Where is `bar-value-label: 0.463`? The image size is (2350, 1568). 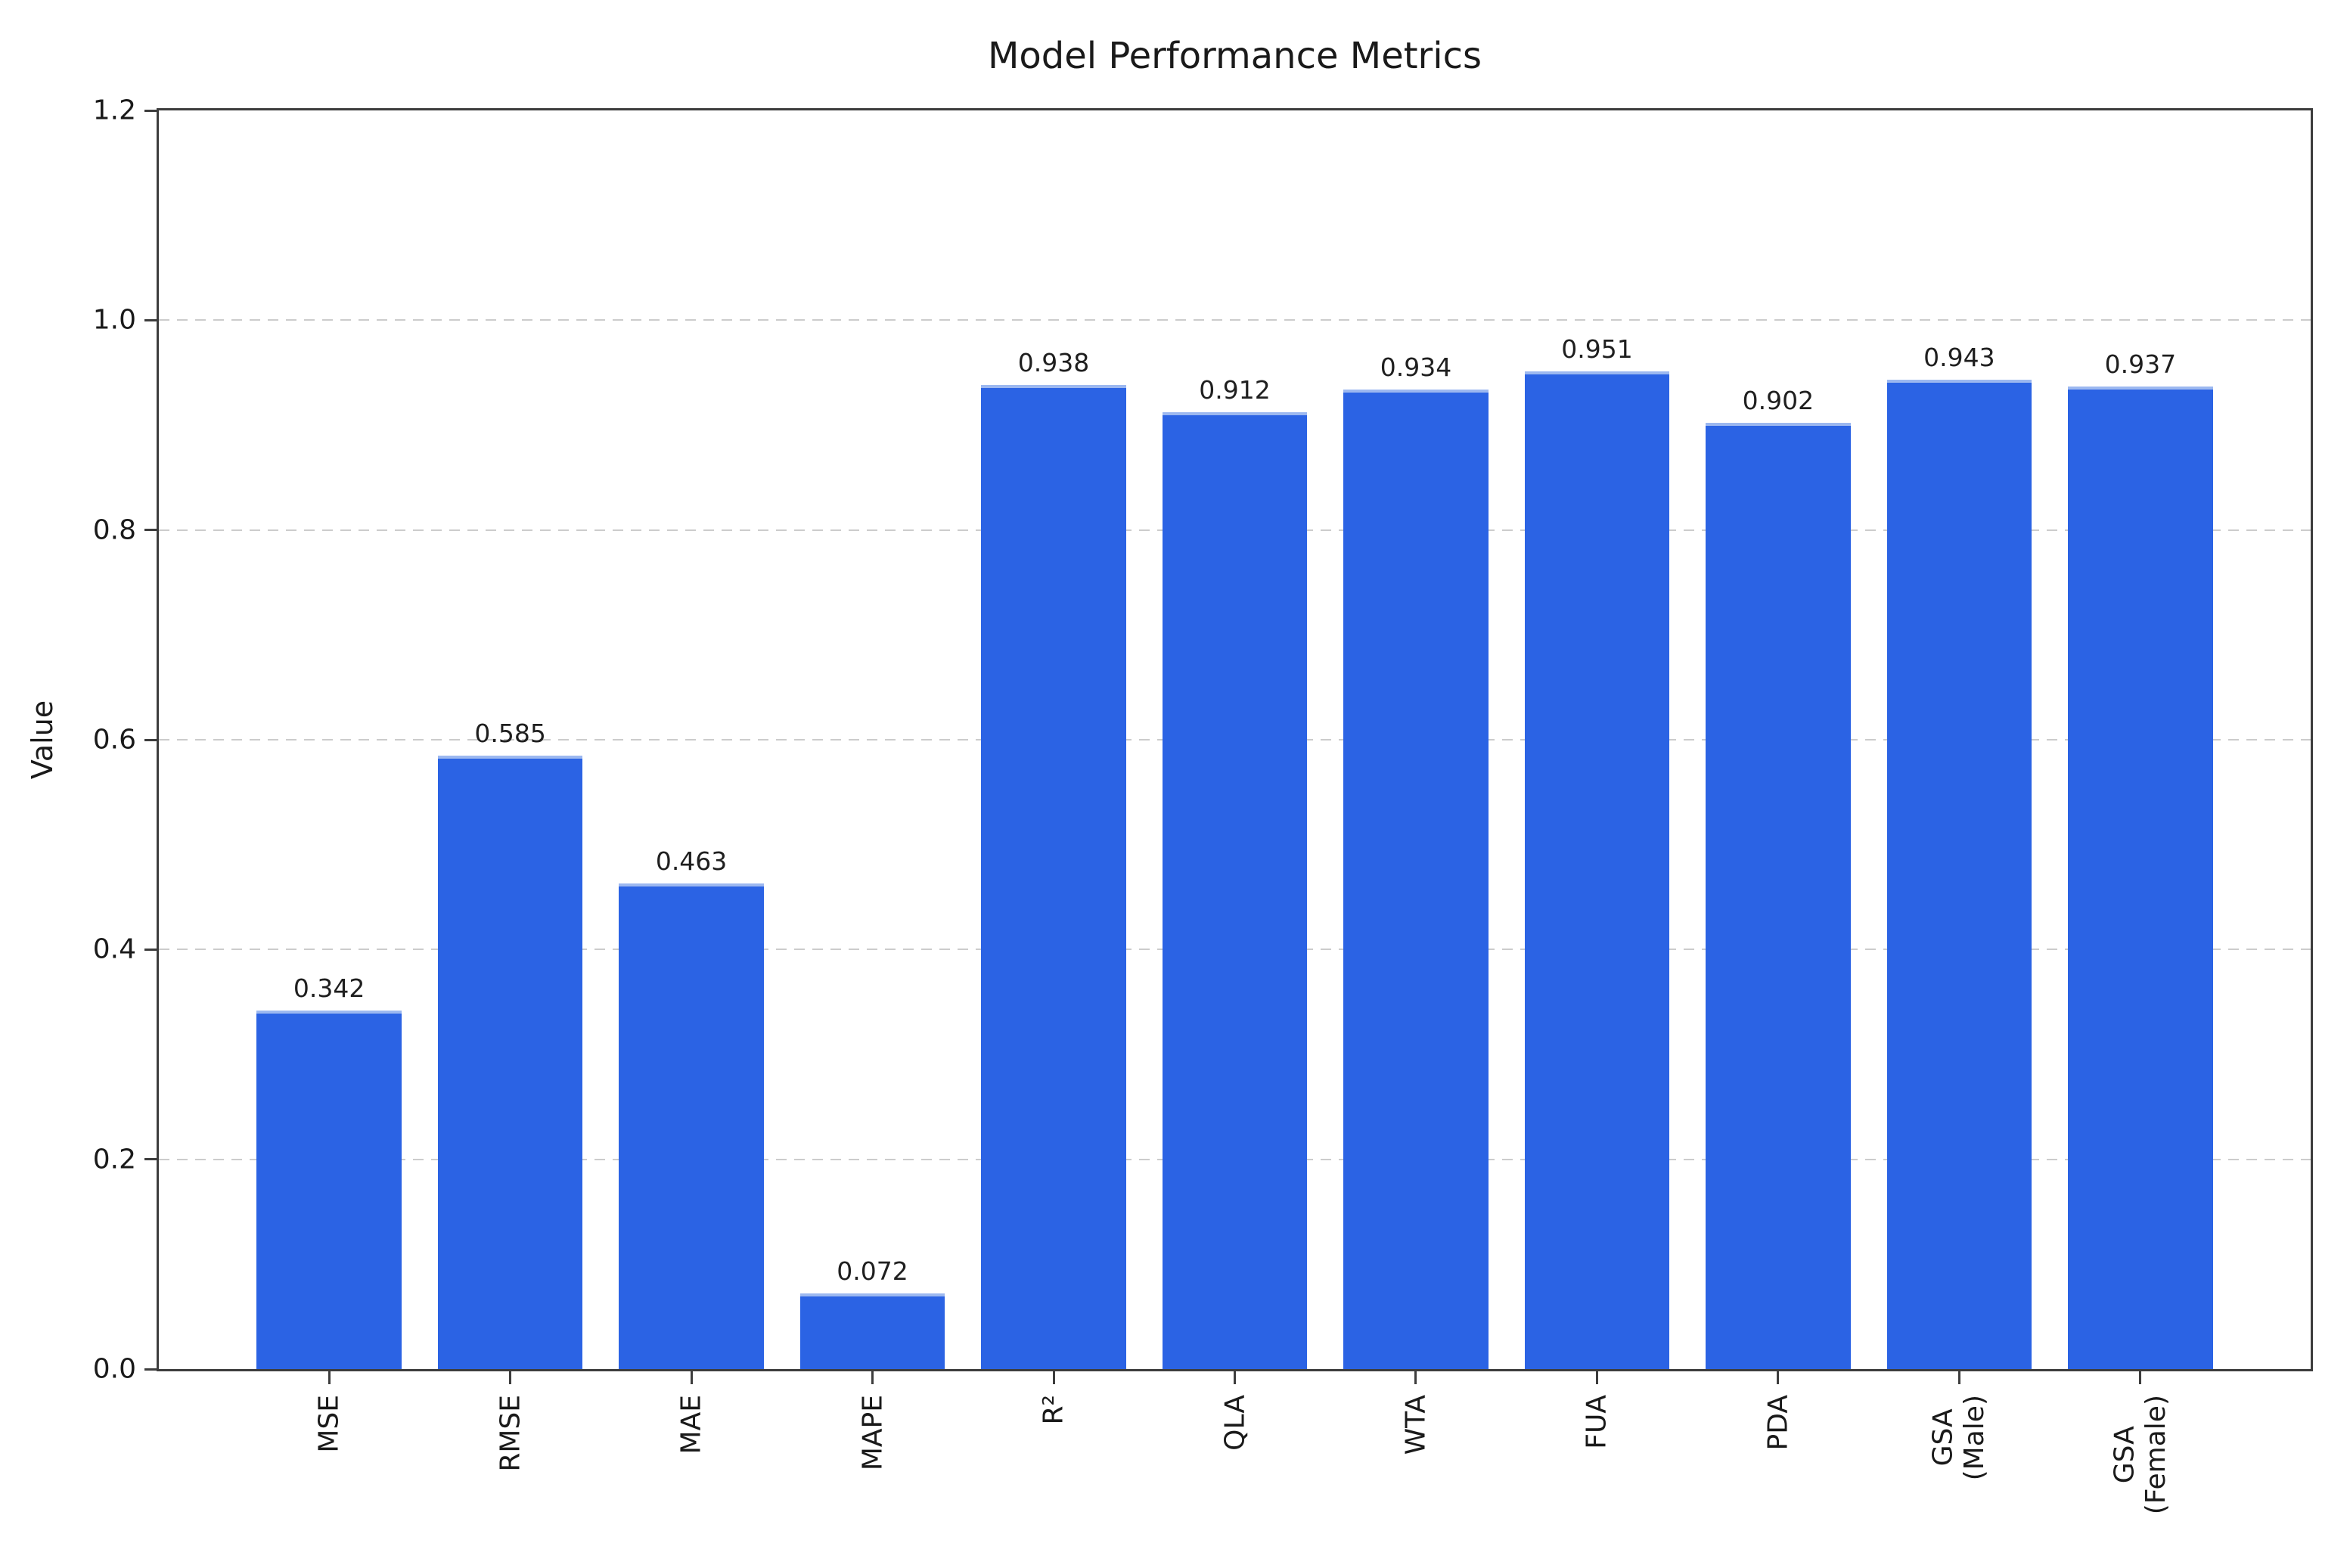 bar-value-label: 0.463 is located at coordinates (691, 861).